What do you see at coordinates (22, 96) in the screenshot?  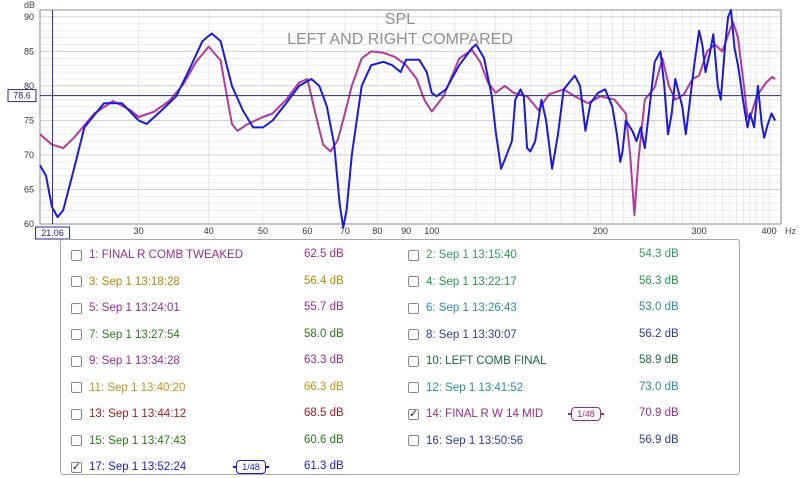 I see `cursor-y-readout-box` at bounding box center [22, 96].